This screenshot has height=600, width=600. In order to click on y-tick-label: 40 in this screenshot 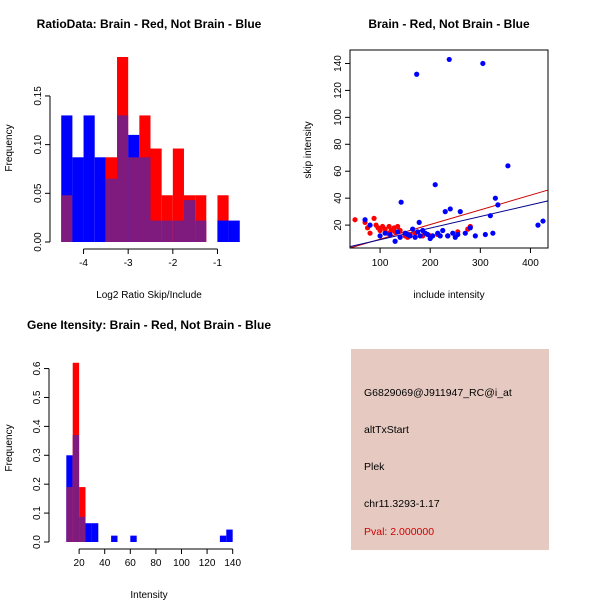, I will do `click(338, 198)`.